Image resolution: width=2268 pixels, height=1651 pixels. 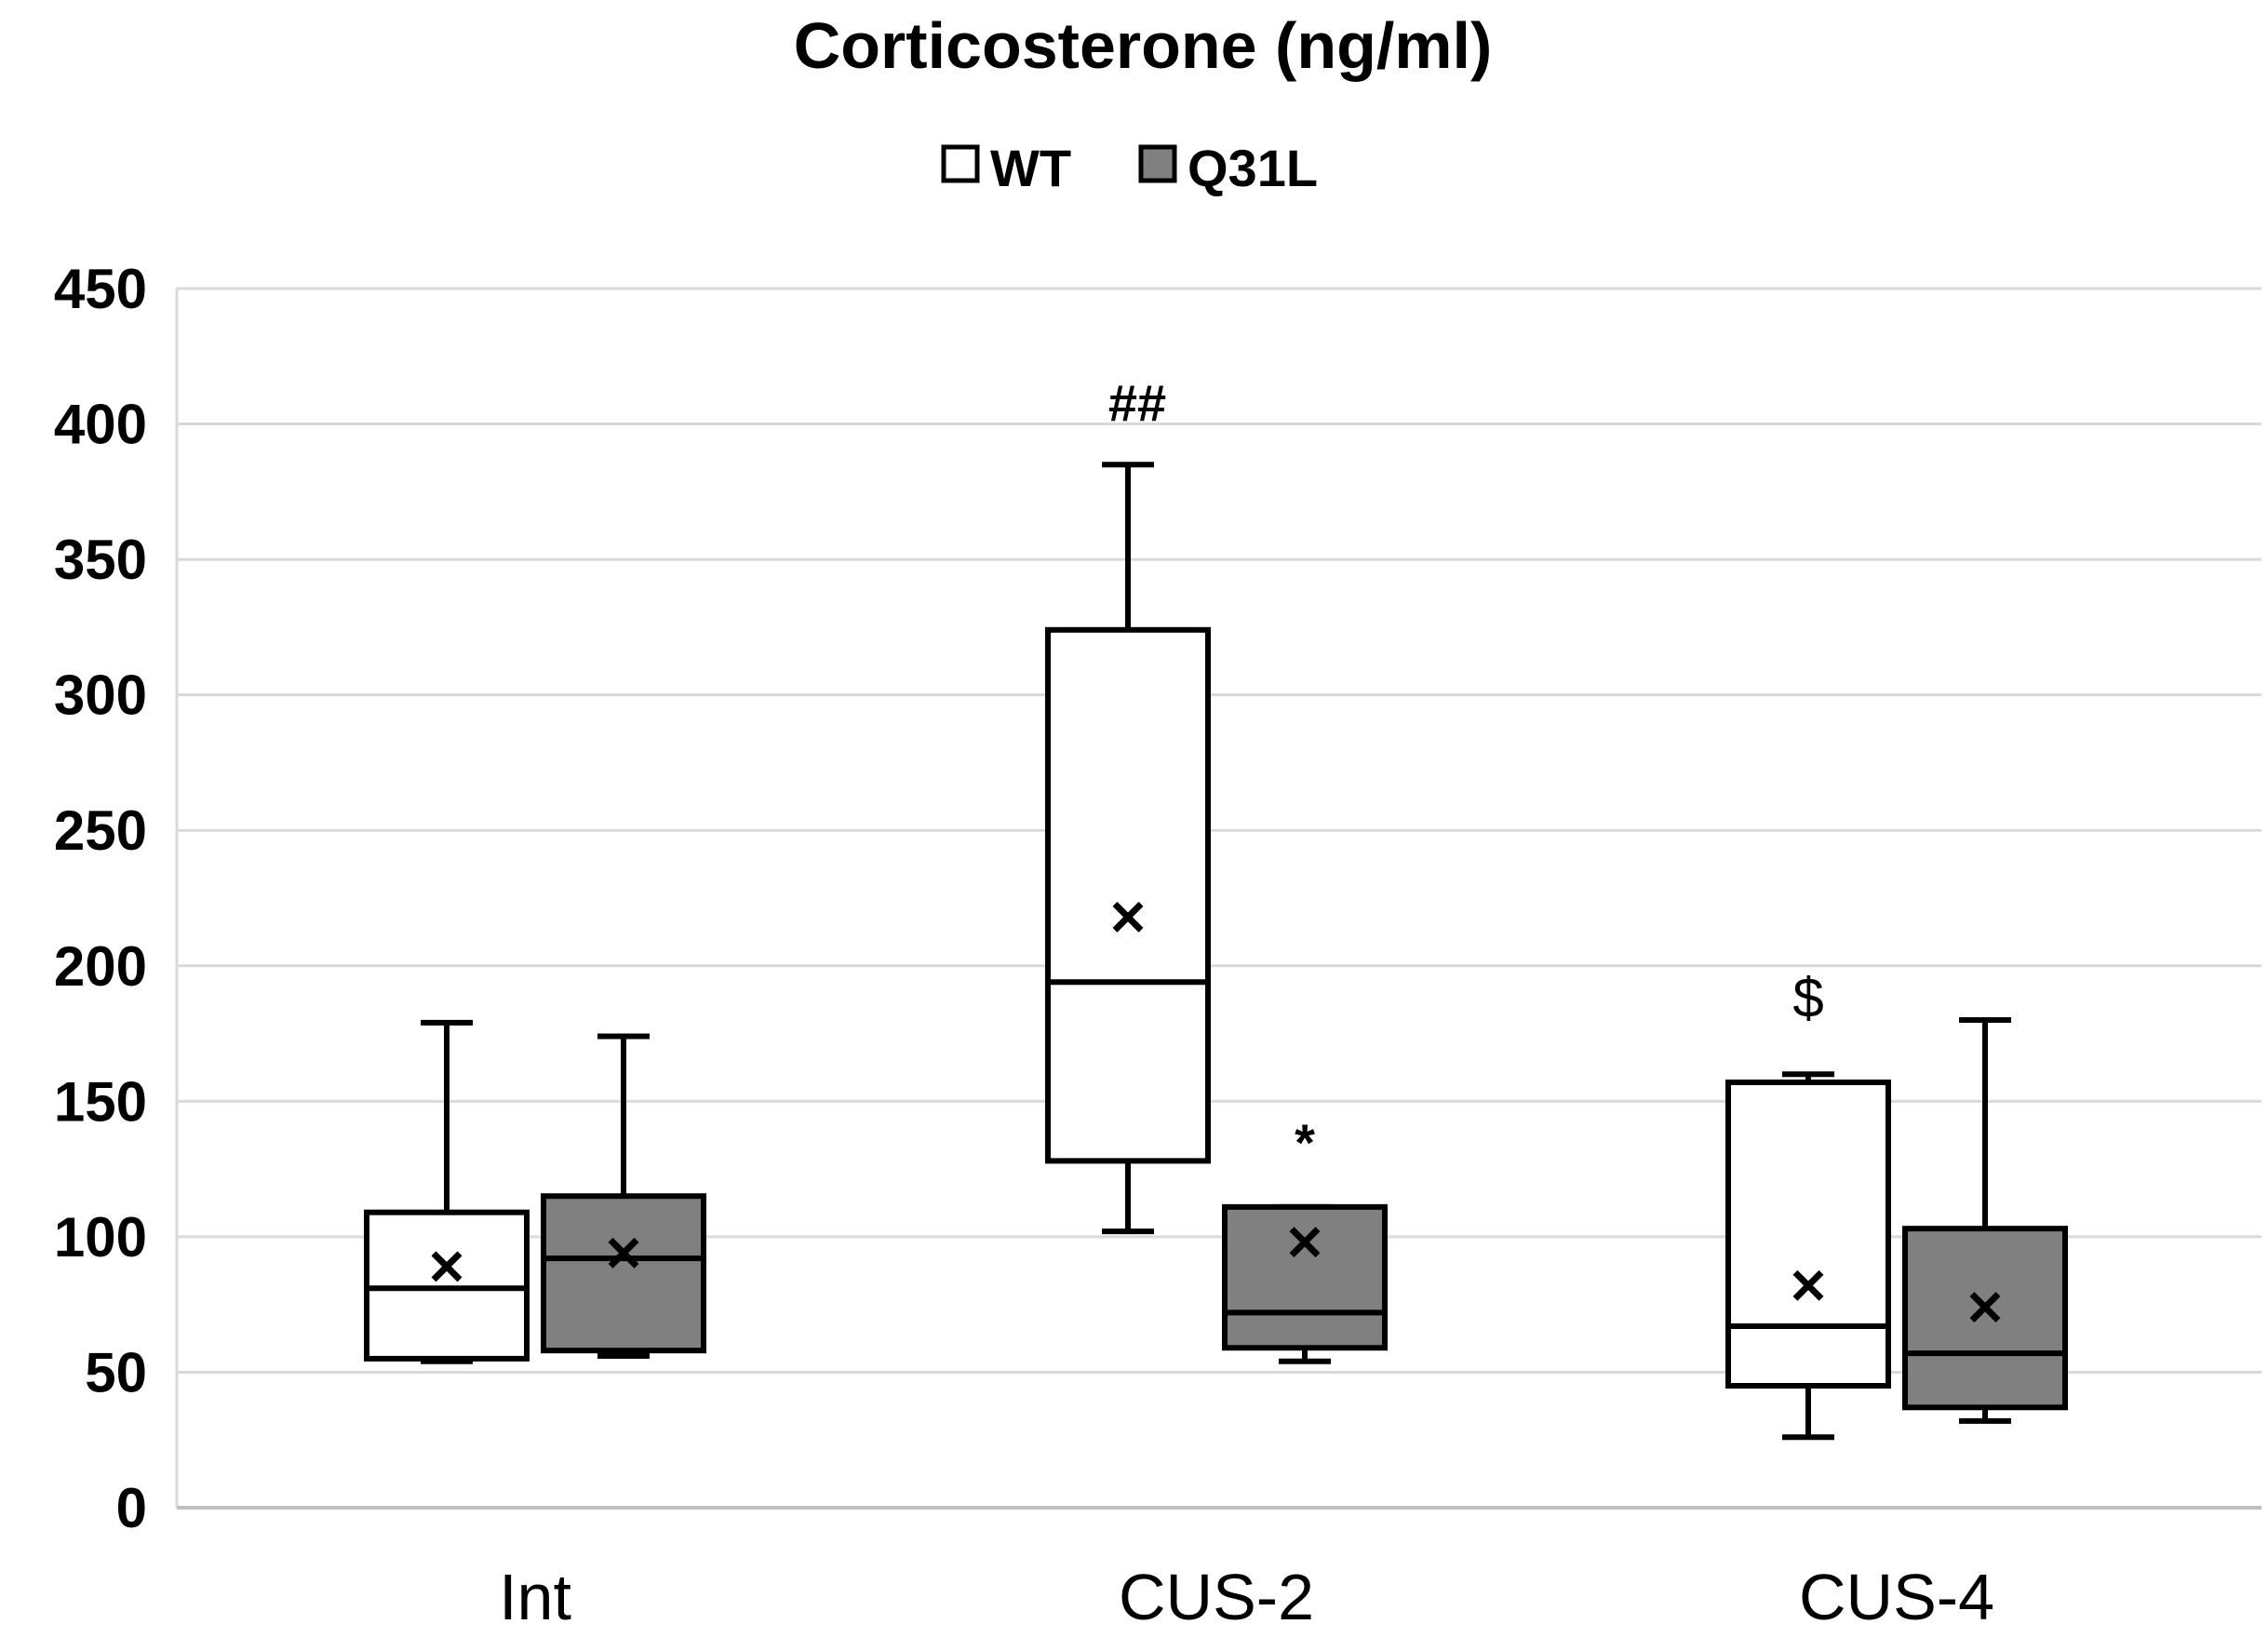 I want to click on x-tick-label: CUS-4, so click(x=1896, y=1597).